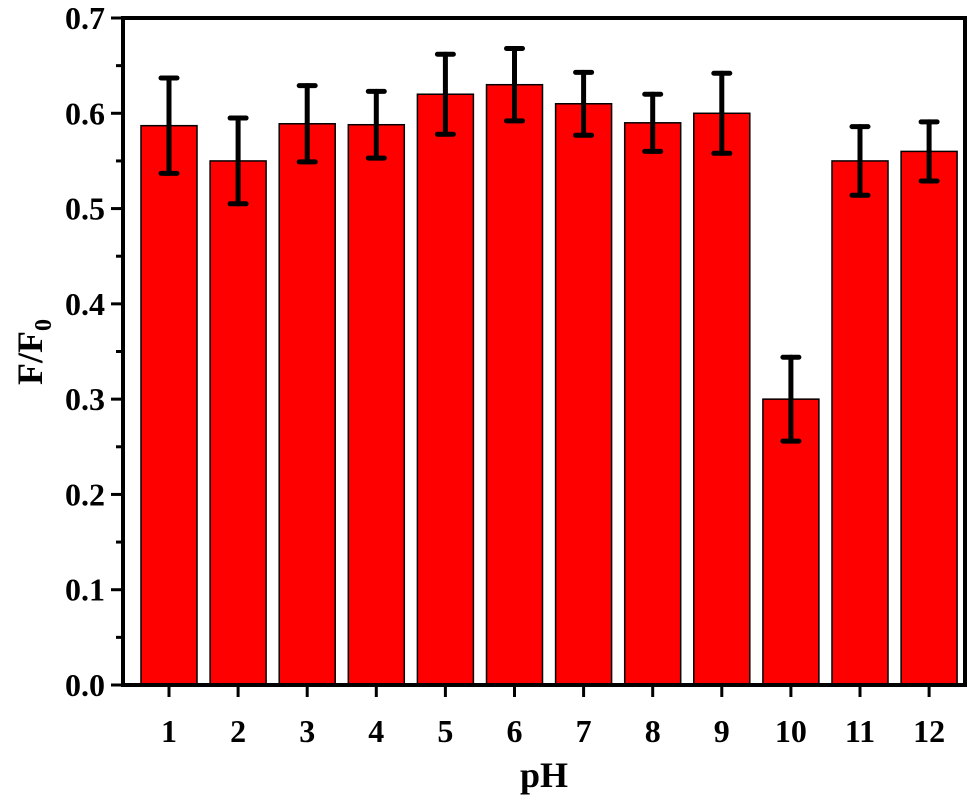 Image resolution: width=969 pixels, height=801 pixels. What do you see at coordinates (85, 590) in the screenshot?
I see `y-tick-label: 0.1` at bounding box center [85, 590].